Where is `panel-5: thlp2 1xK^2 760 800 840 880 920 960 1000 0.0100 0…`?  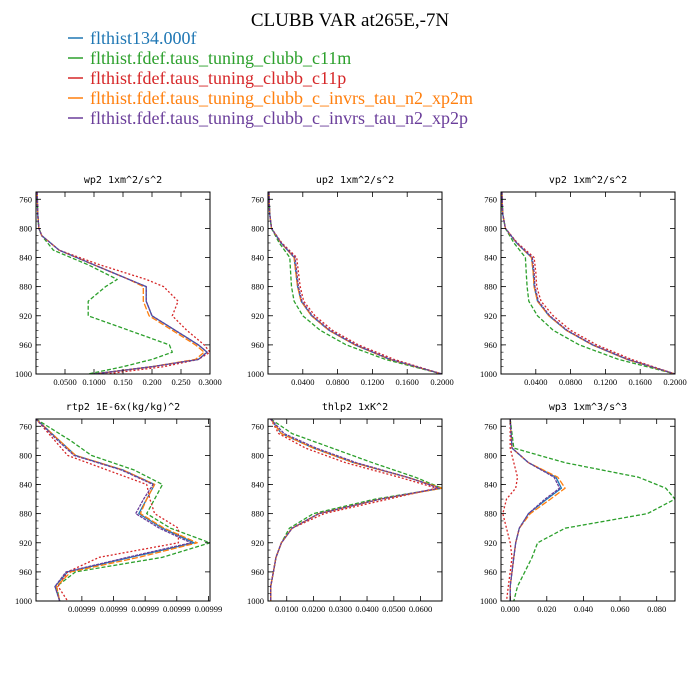
panel-5: thlp2 1xK^2 760 800 840 880 920 960 1000 0.0100 0… is located at coordinates (345, 508).